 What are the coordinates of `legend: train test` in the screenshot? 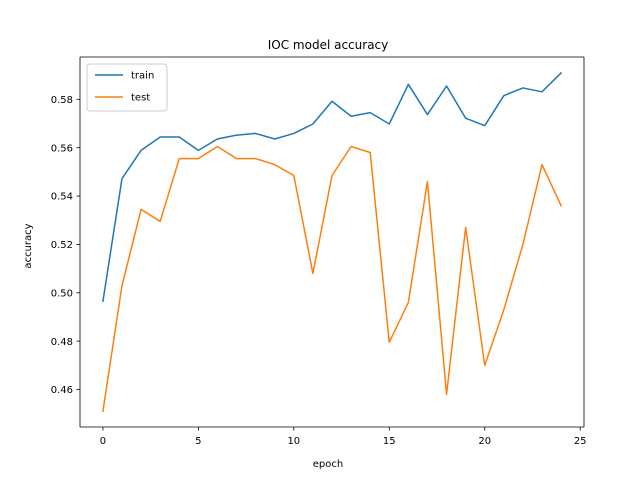 It's located at (127, 87).